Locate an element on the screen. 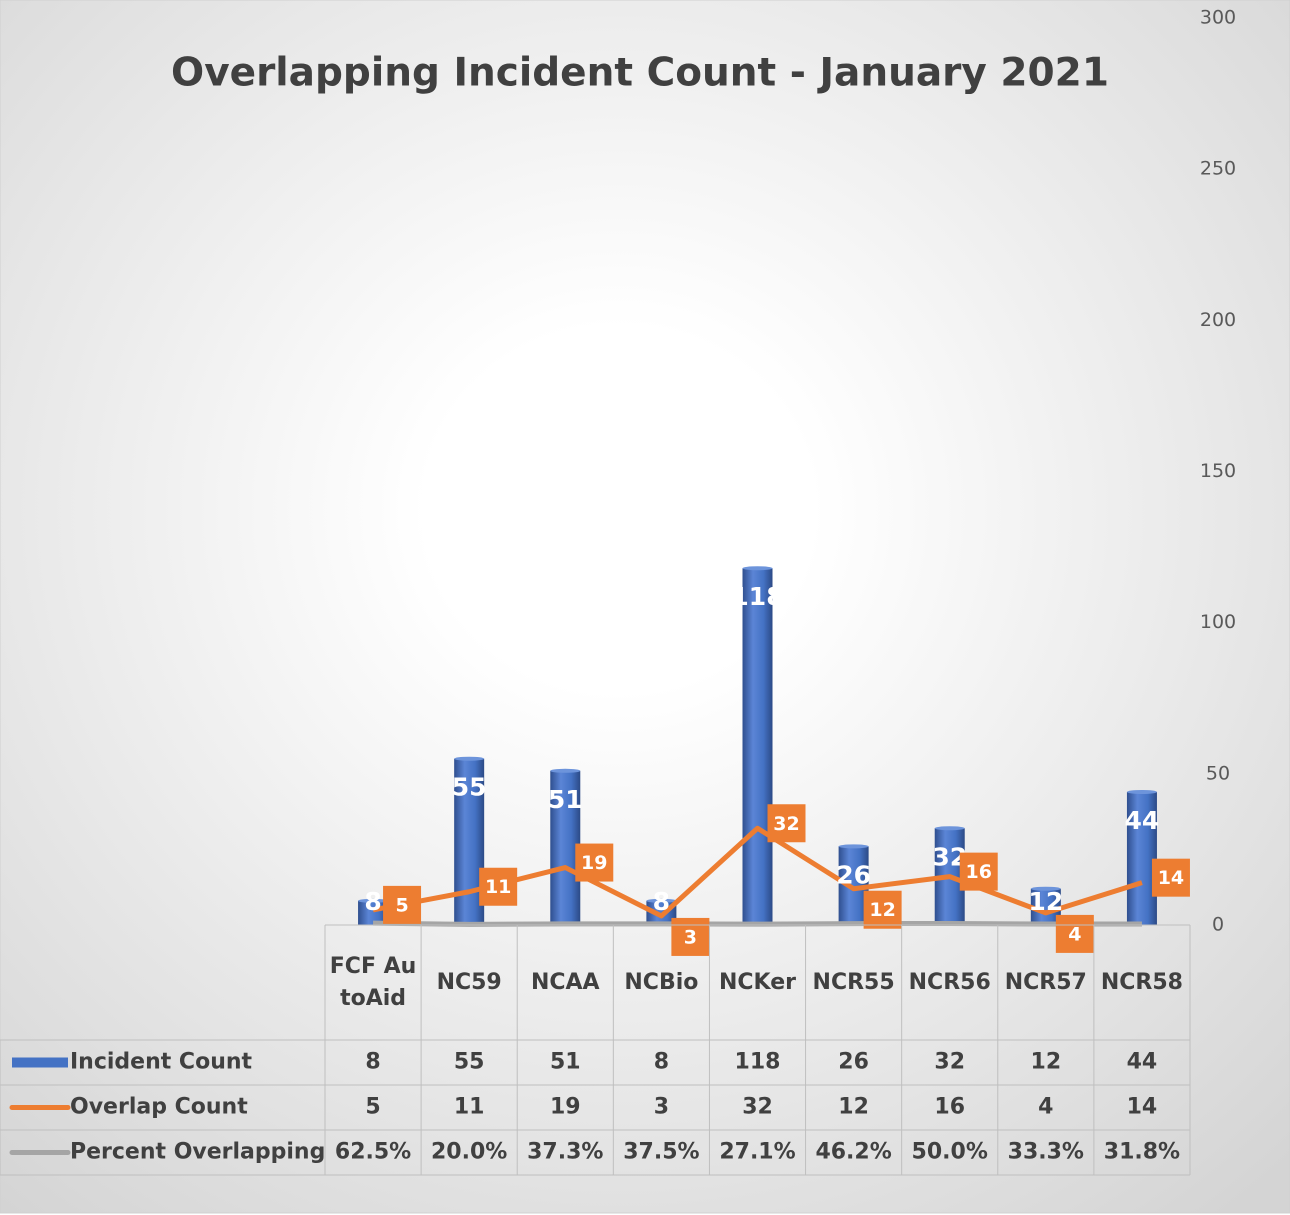  table-value: 37.3% is located at coordinates (565, 1152).